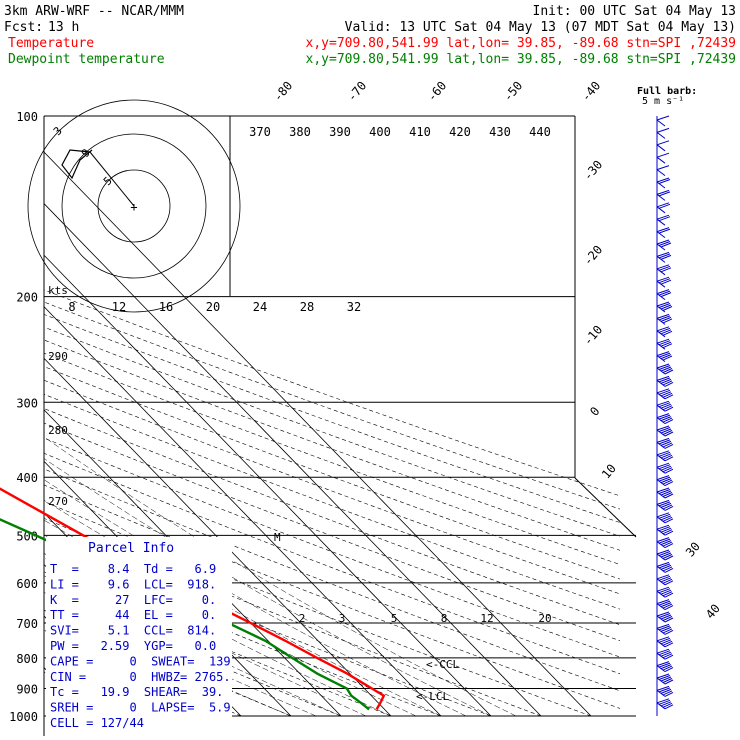 The height and width of the screenshot is (740, 740). Describe the element at coordinates (131, 548) in the screenshot. I see `parcel-info-title: Parcel Info` at that location.